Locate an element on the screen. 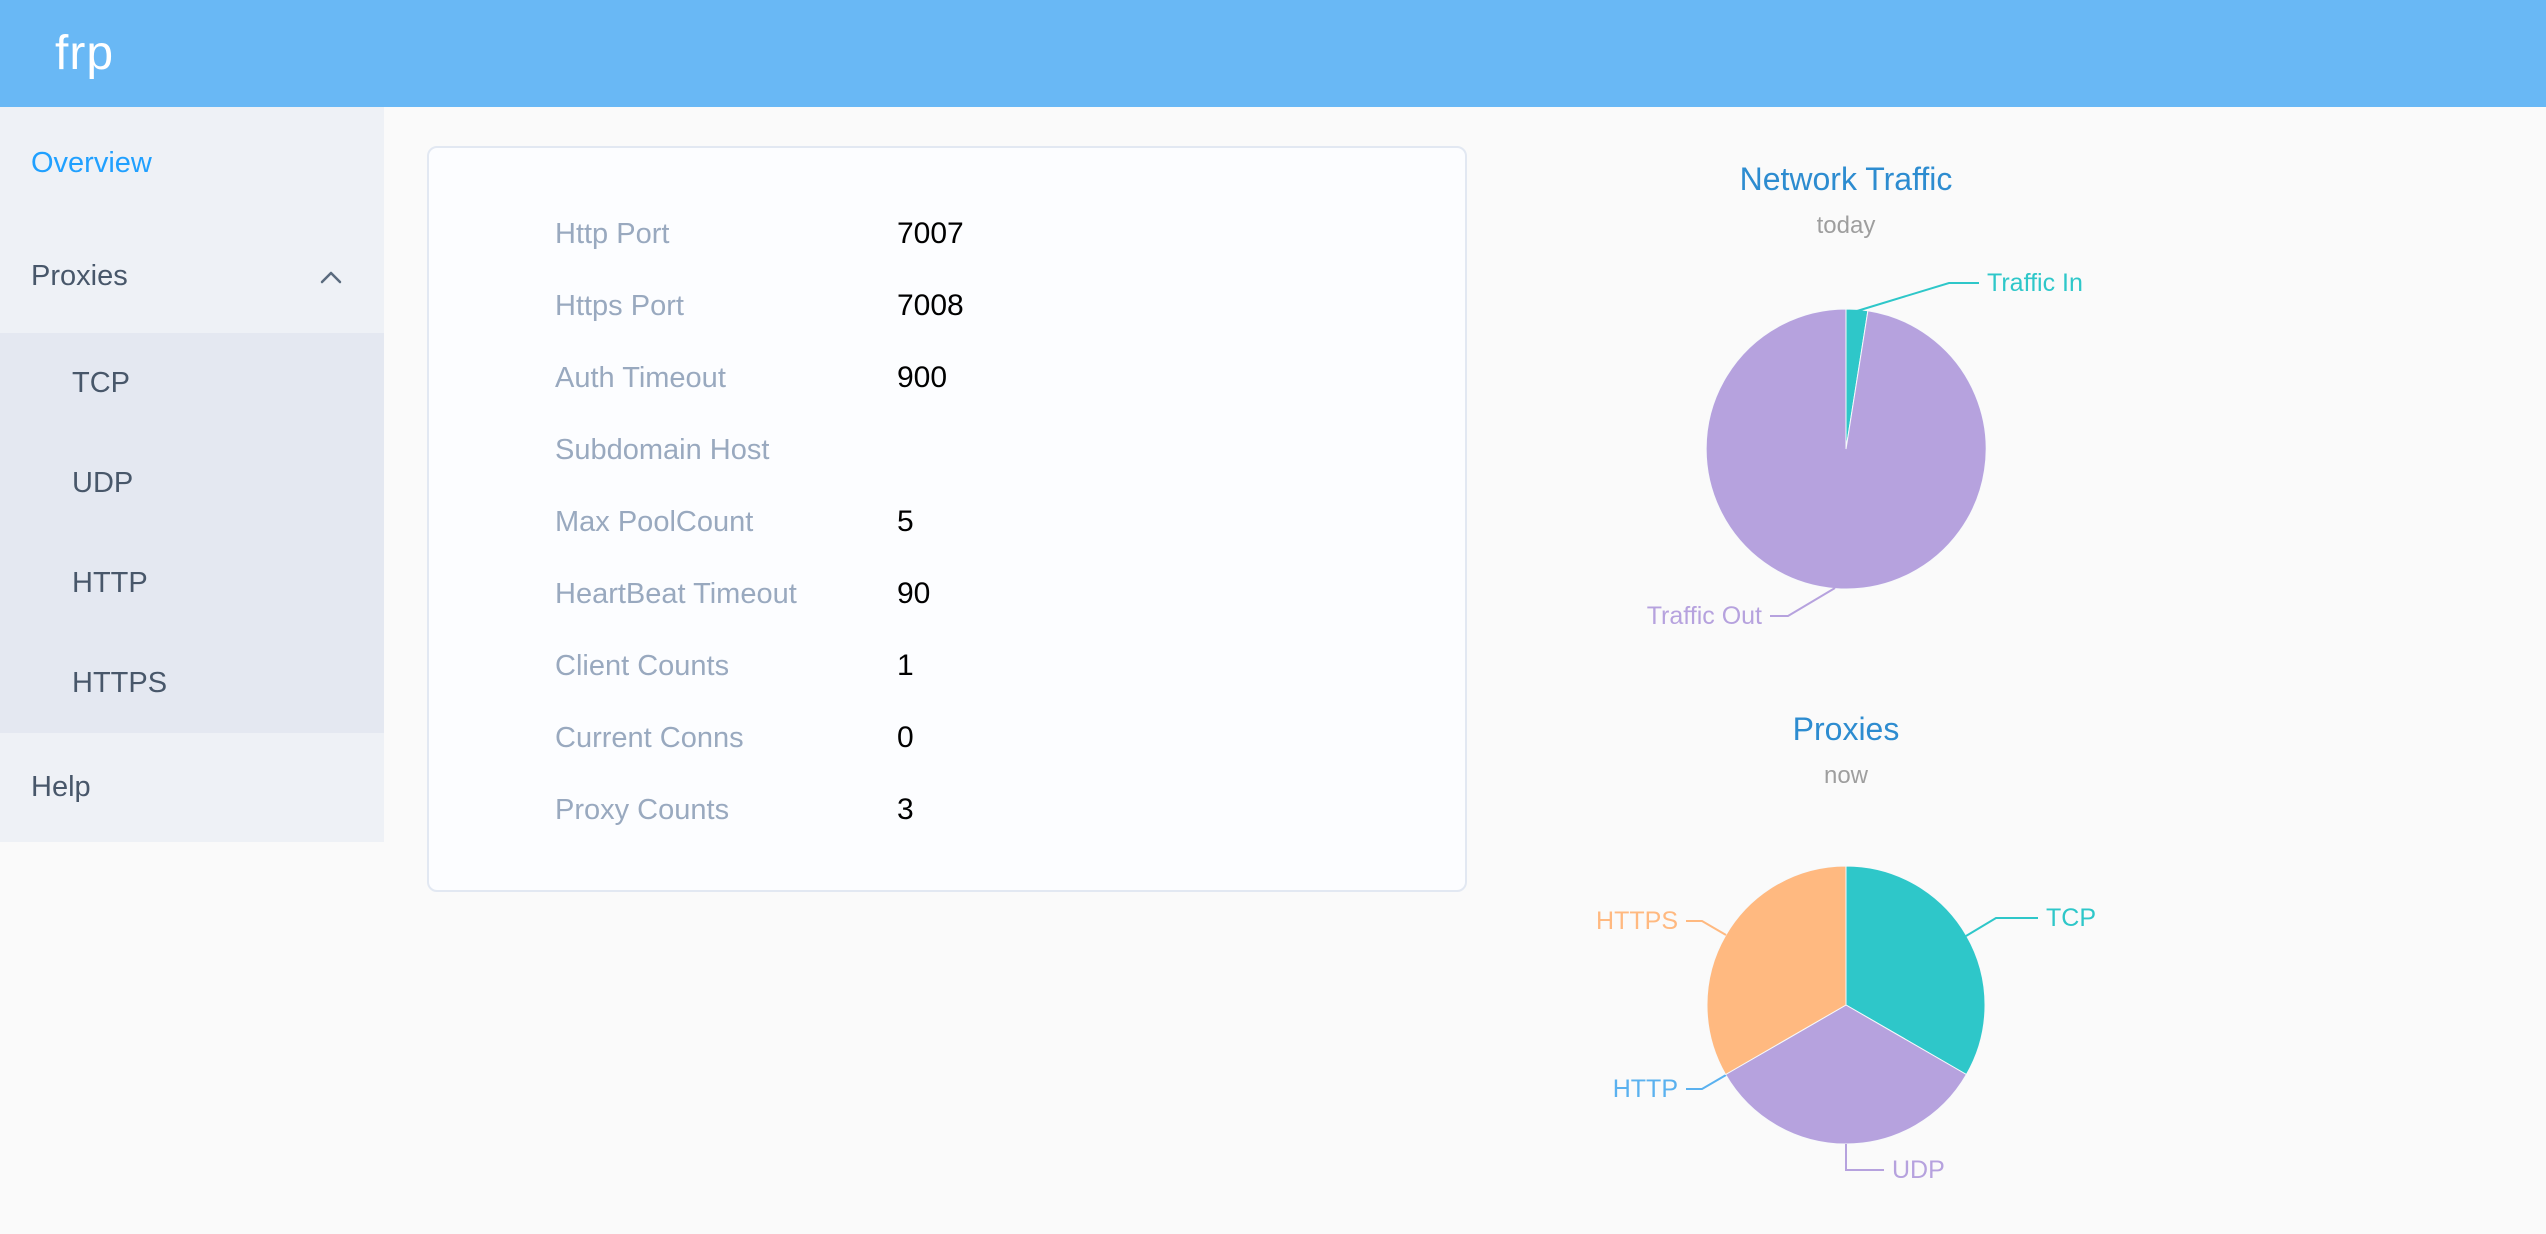 The height and width of the screenshot is (1234, 2546). pie-label-line-http is located at coordinates (1706, 1082).